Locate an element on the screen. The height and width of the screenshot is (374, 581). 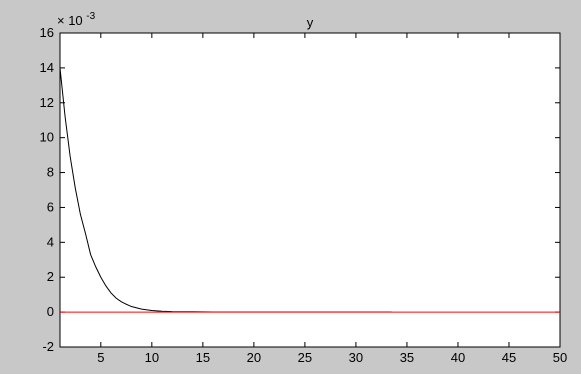
y-tick-label: -2 is located at coordinates (48, 346).